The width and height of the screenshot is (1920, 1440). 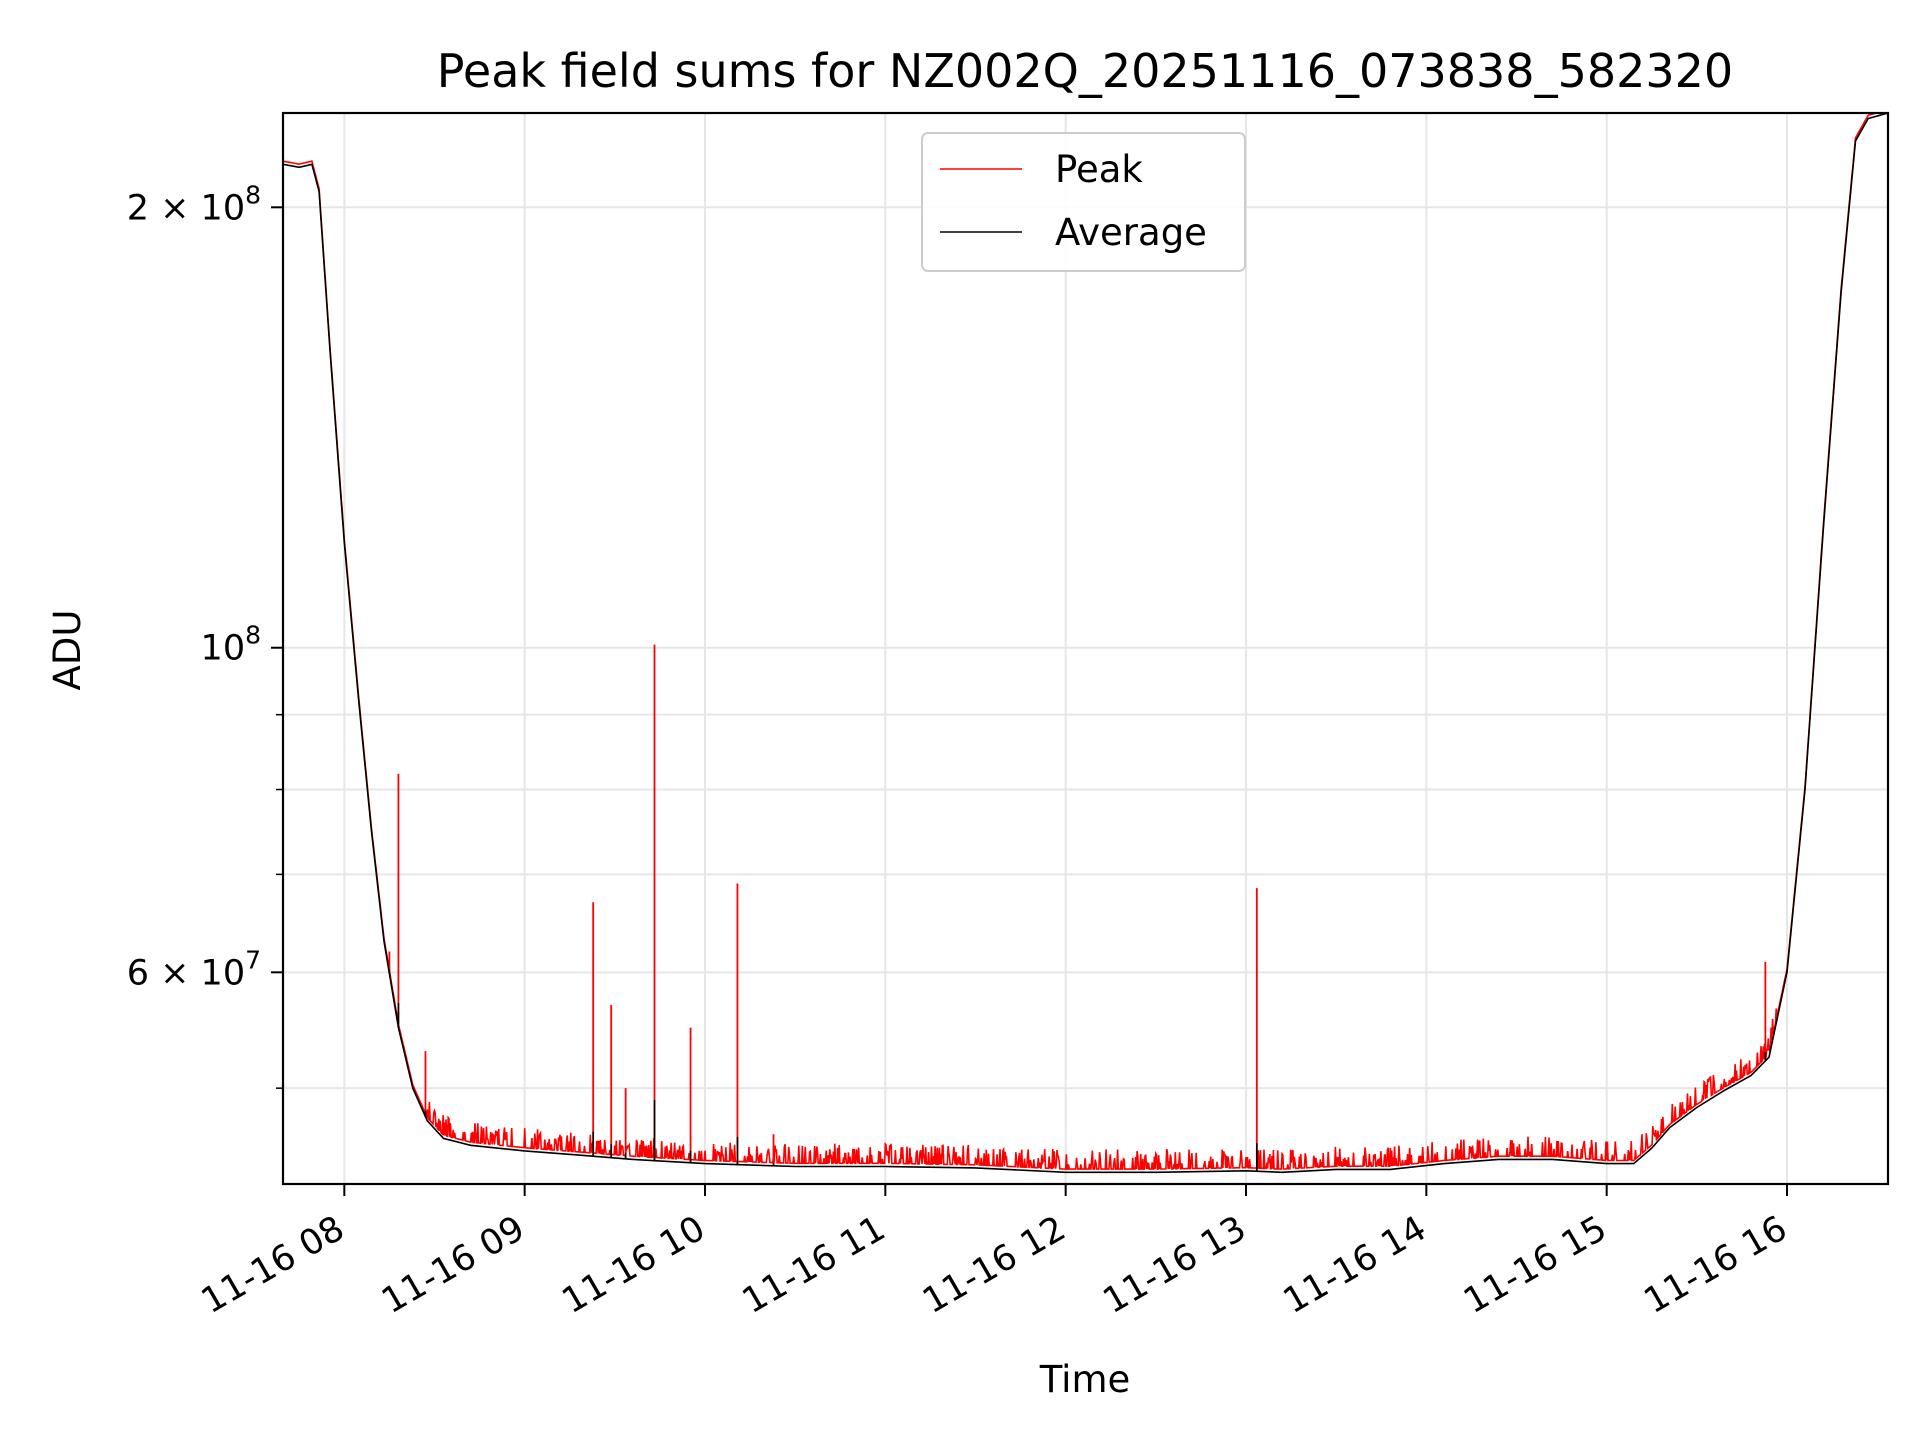 I want to click on legend-frame, so click(x=1083, y=202).